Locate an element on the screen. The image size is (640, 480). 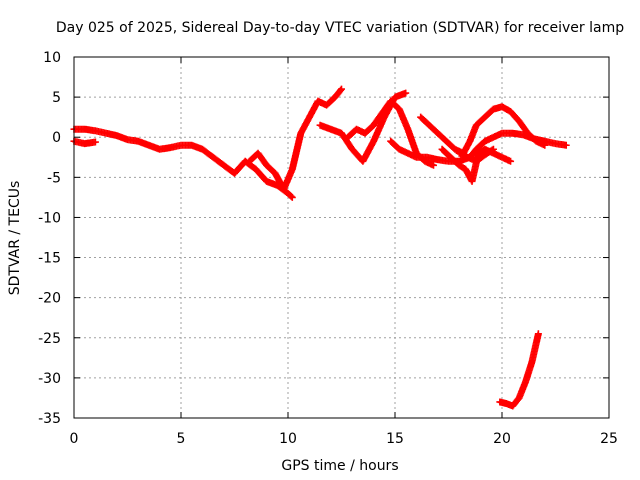
series-track-j is located at coordinates (519, 370).